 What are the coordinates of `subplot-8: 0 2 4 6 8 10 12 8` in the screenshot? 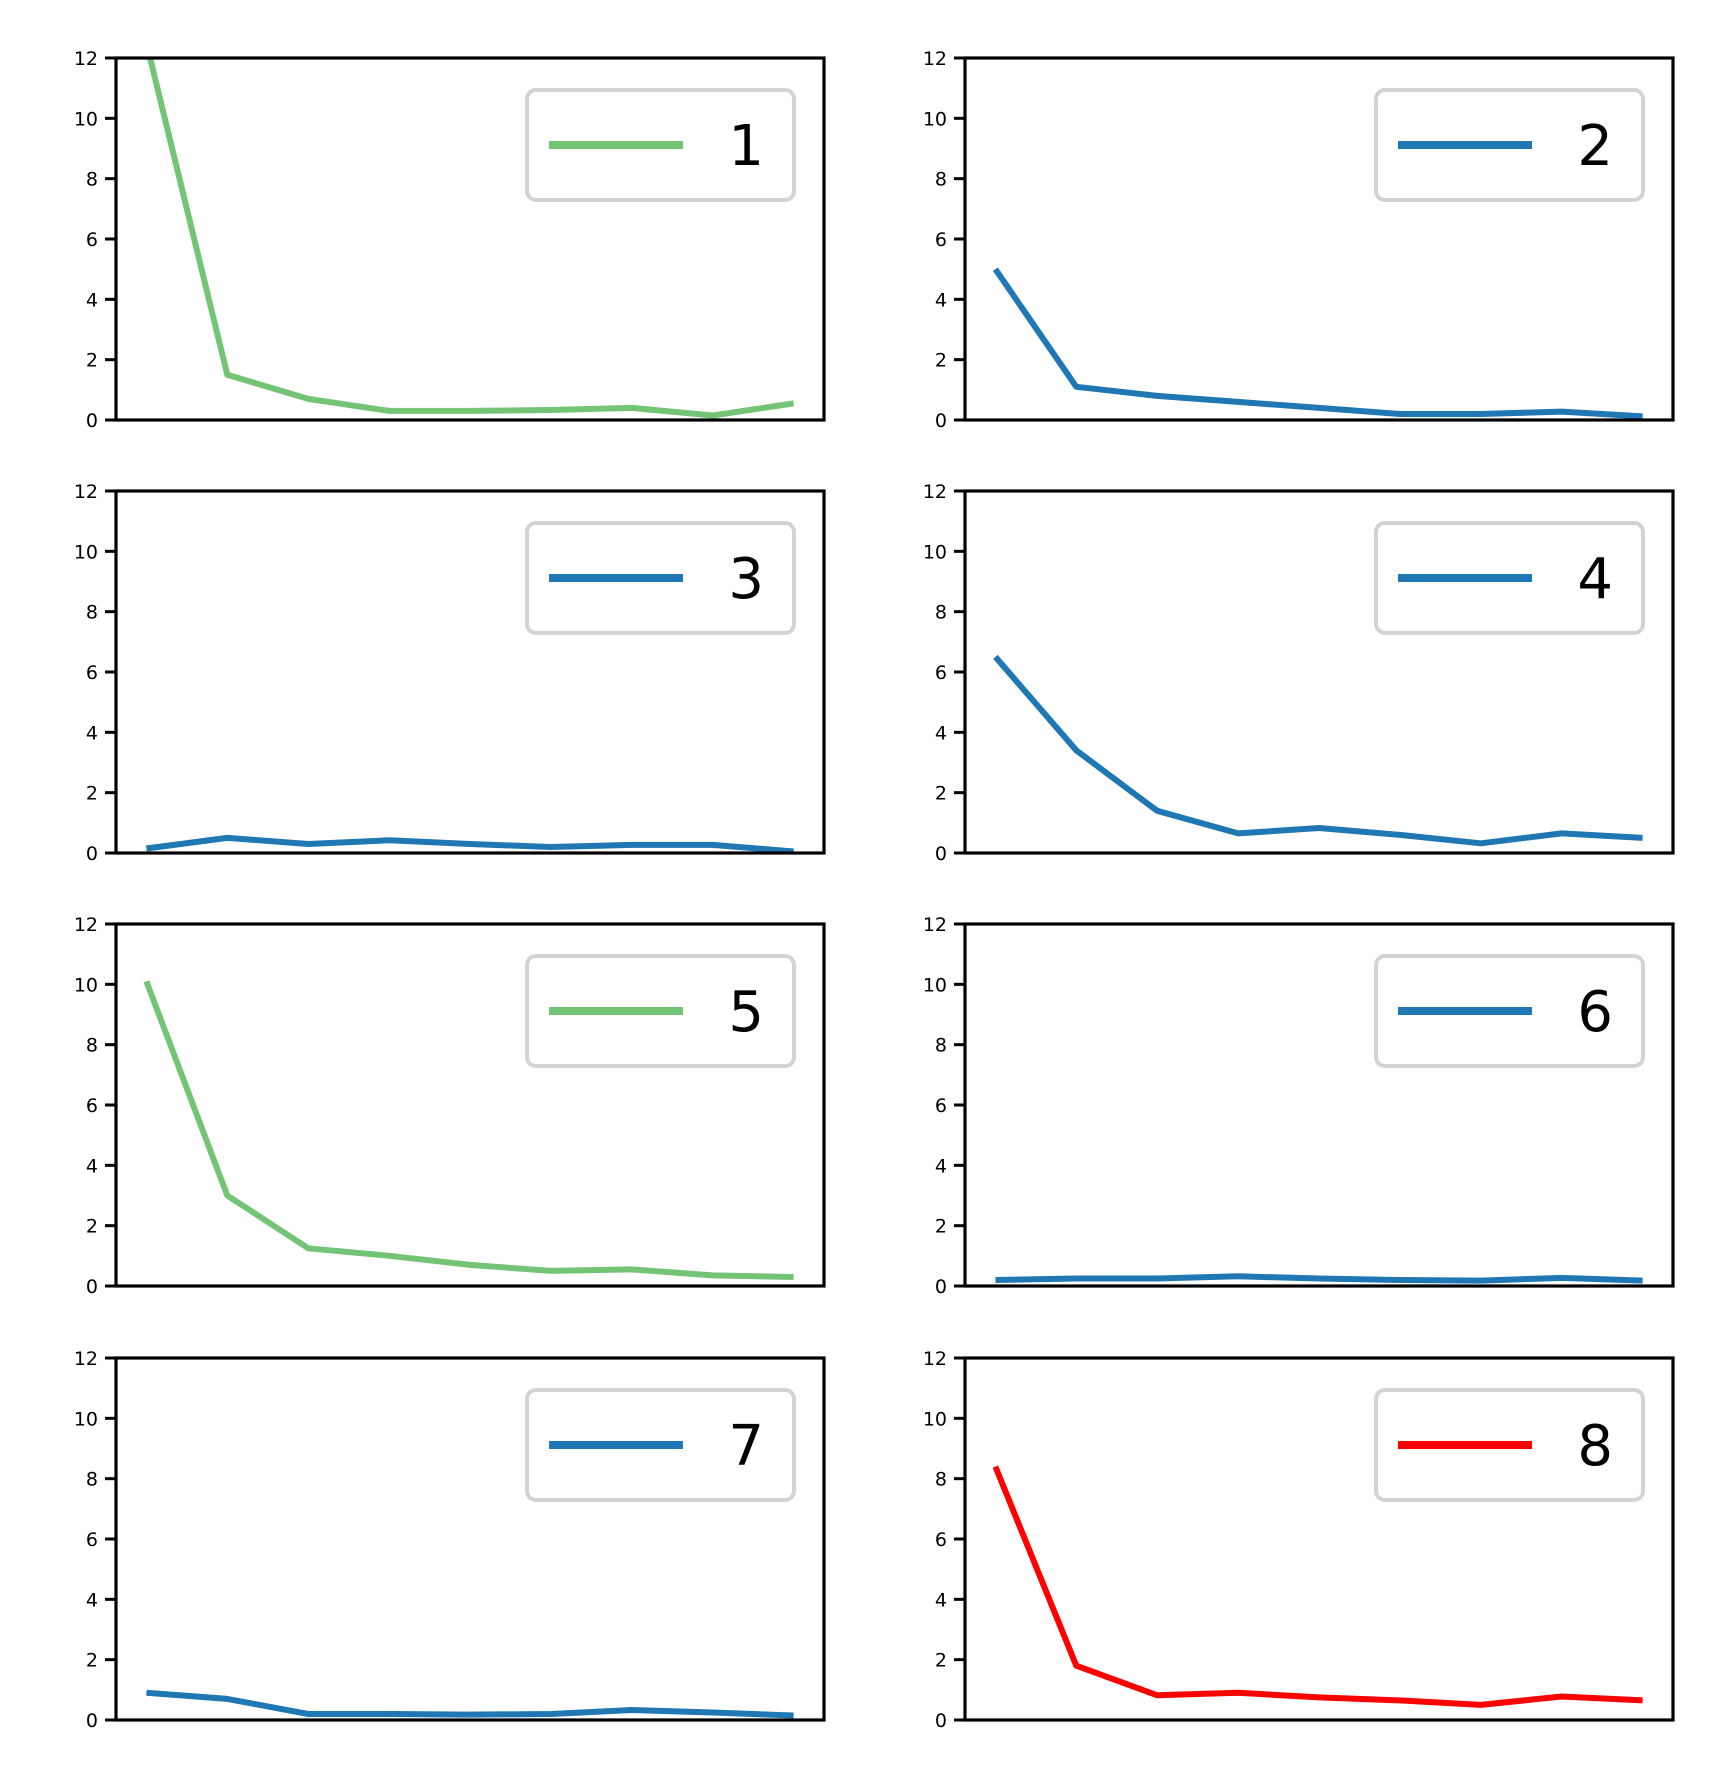 It's located at (1299, 1540).